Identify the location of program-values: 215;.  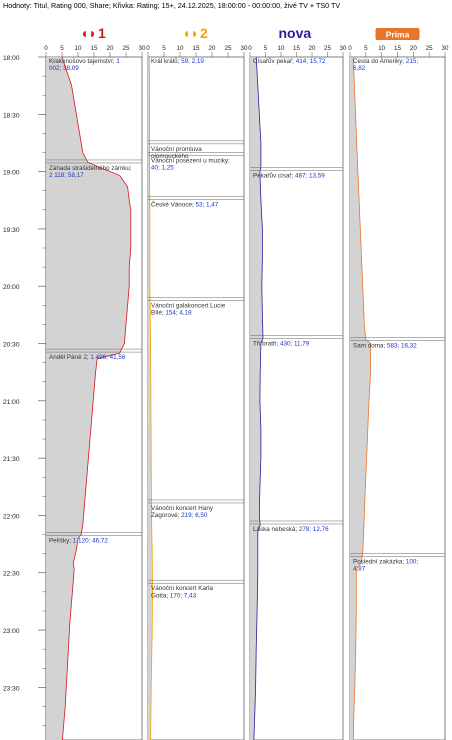
(411, 61).